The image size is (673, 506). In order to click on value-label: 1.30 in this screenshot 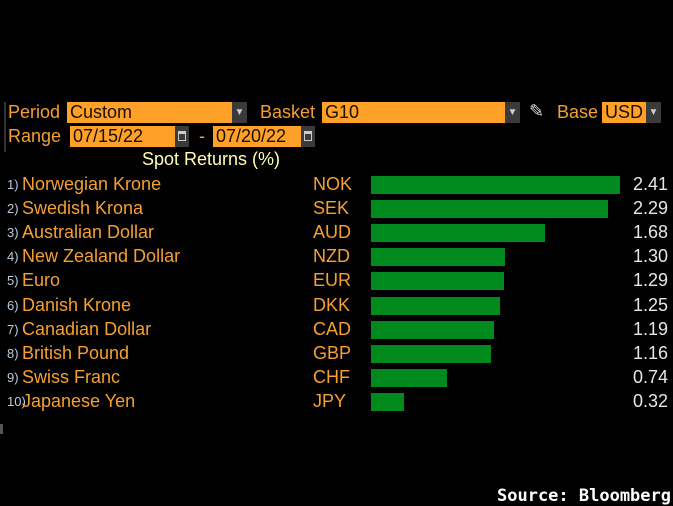, I will do `click(650, 256)`.